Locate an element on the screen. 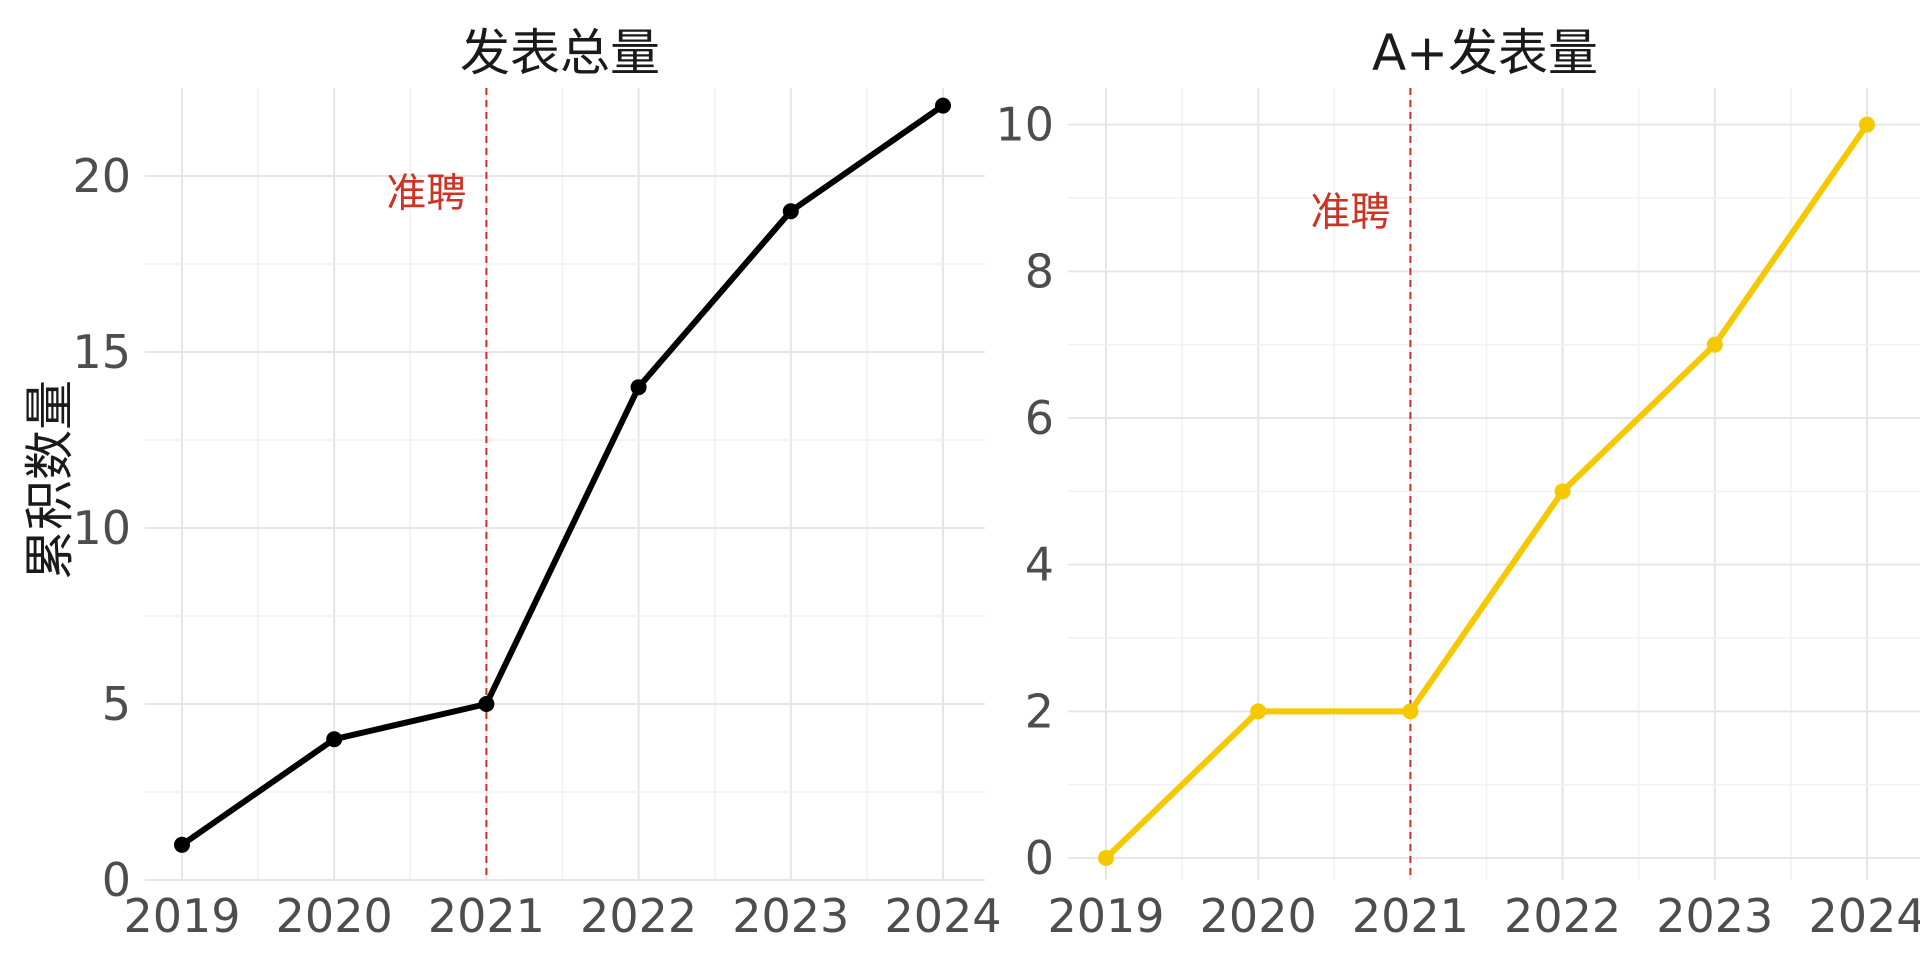  y-tick-label: 2 is located at coordinates (1039, 711).